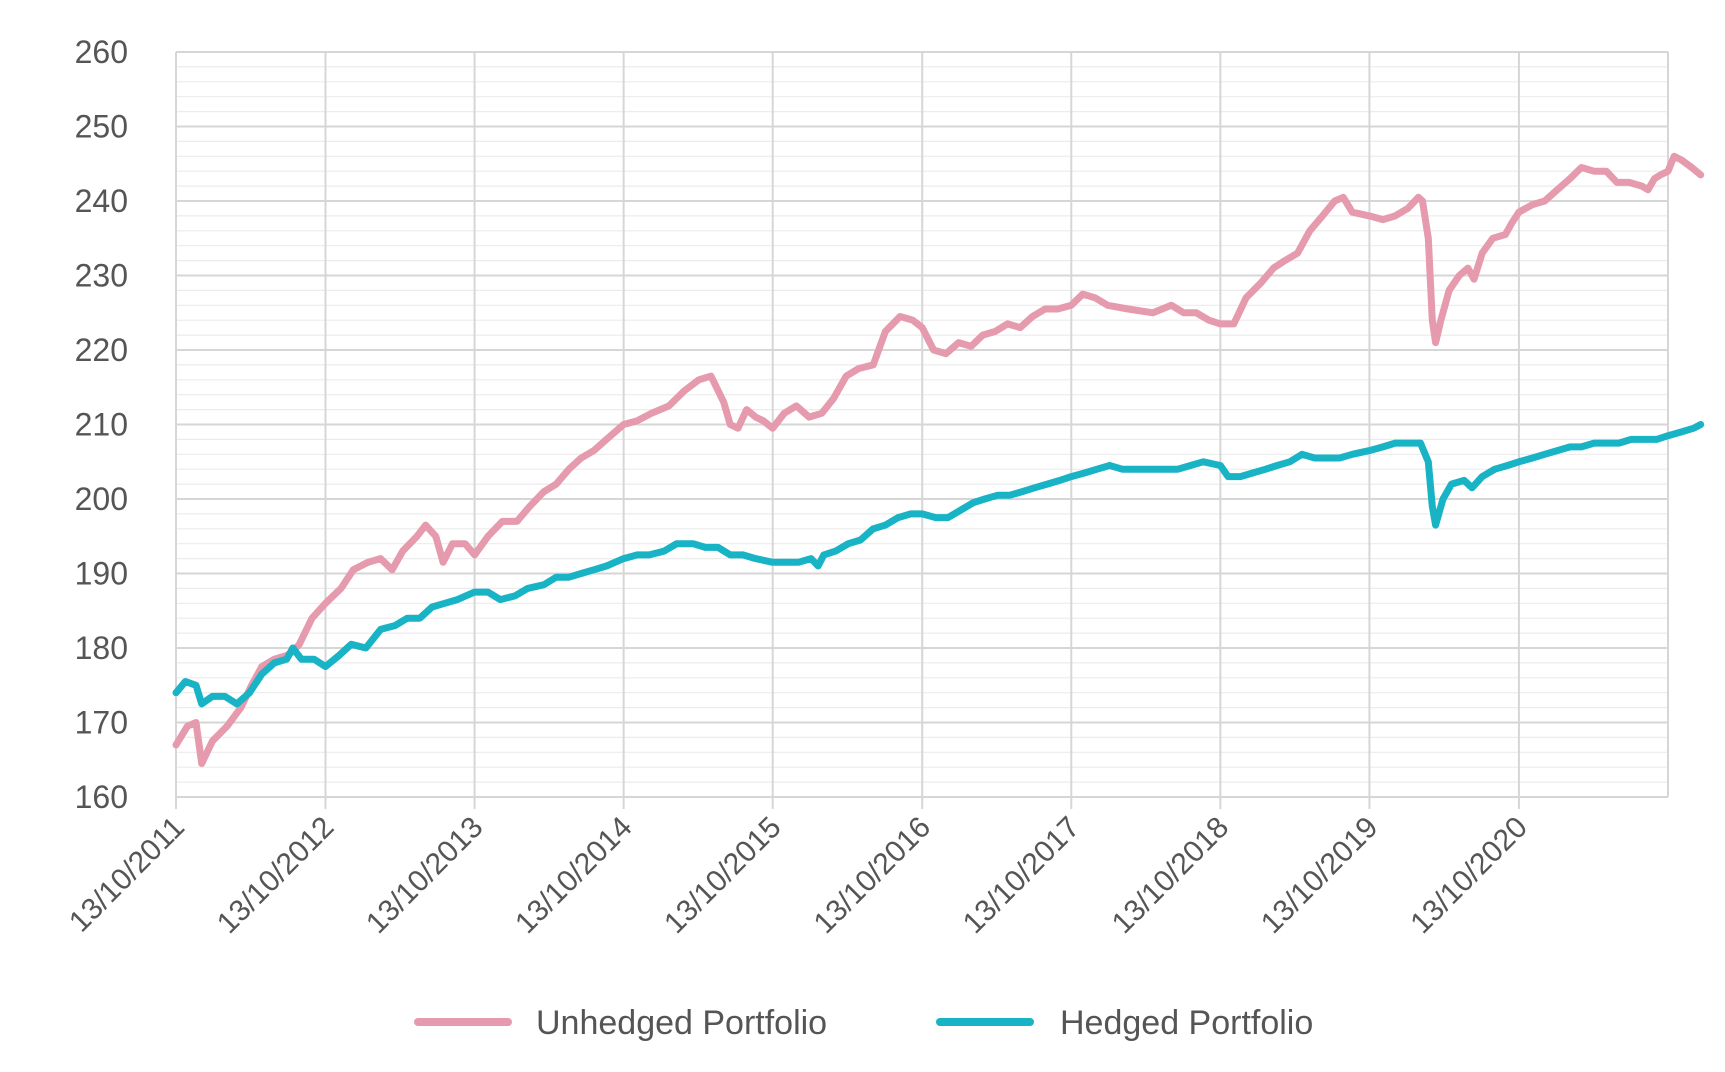  Describe the element at coordinates (101, 574) in the screenshot. I see `y-tick-label: 190` at that location.